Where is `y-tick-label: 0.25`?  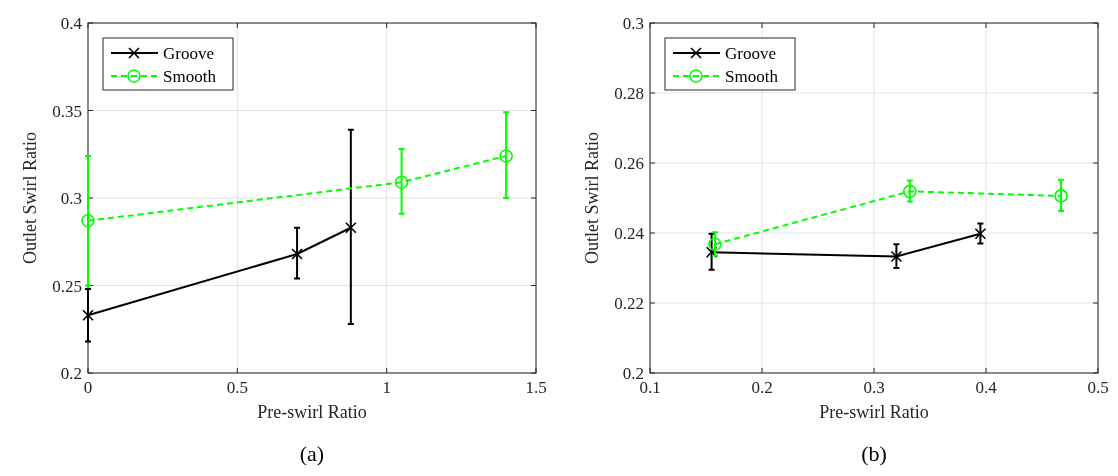
y-tick-label: 0.25 is located at coordinates (67, 286).